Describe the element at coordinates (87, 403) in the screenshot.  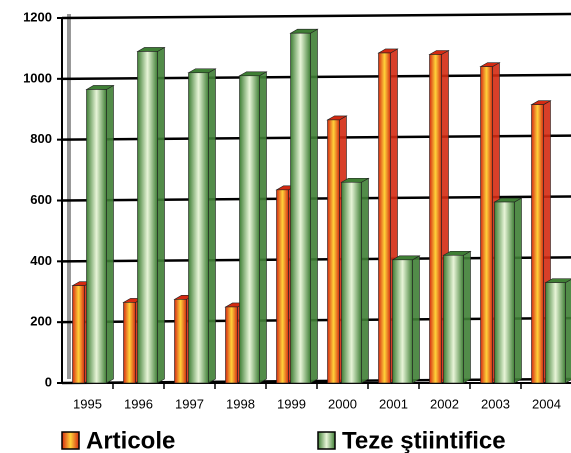
I see `x-tick-label: 1995` at that location.